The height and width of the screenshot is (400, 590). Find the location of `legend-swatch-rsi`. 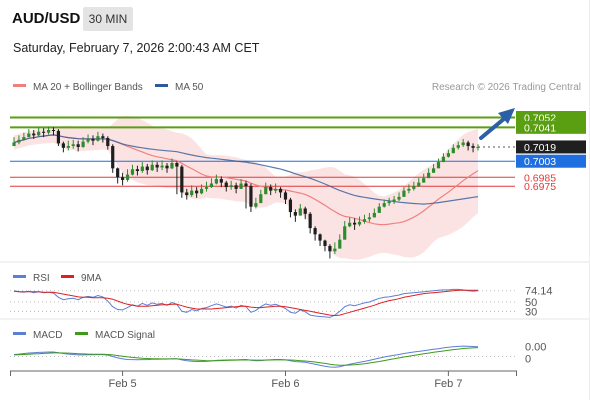

legend-swatch-rsi is located at coordinates (19, 276).